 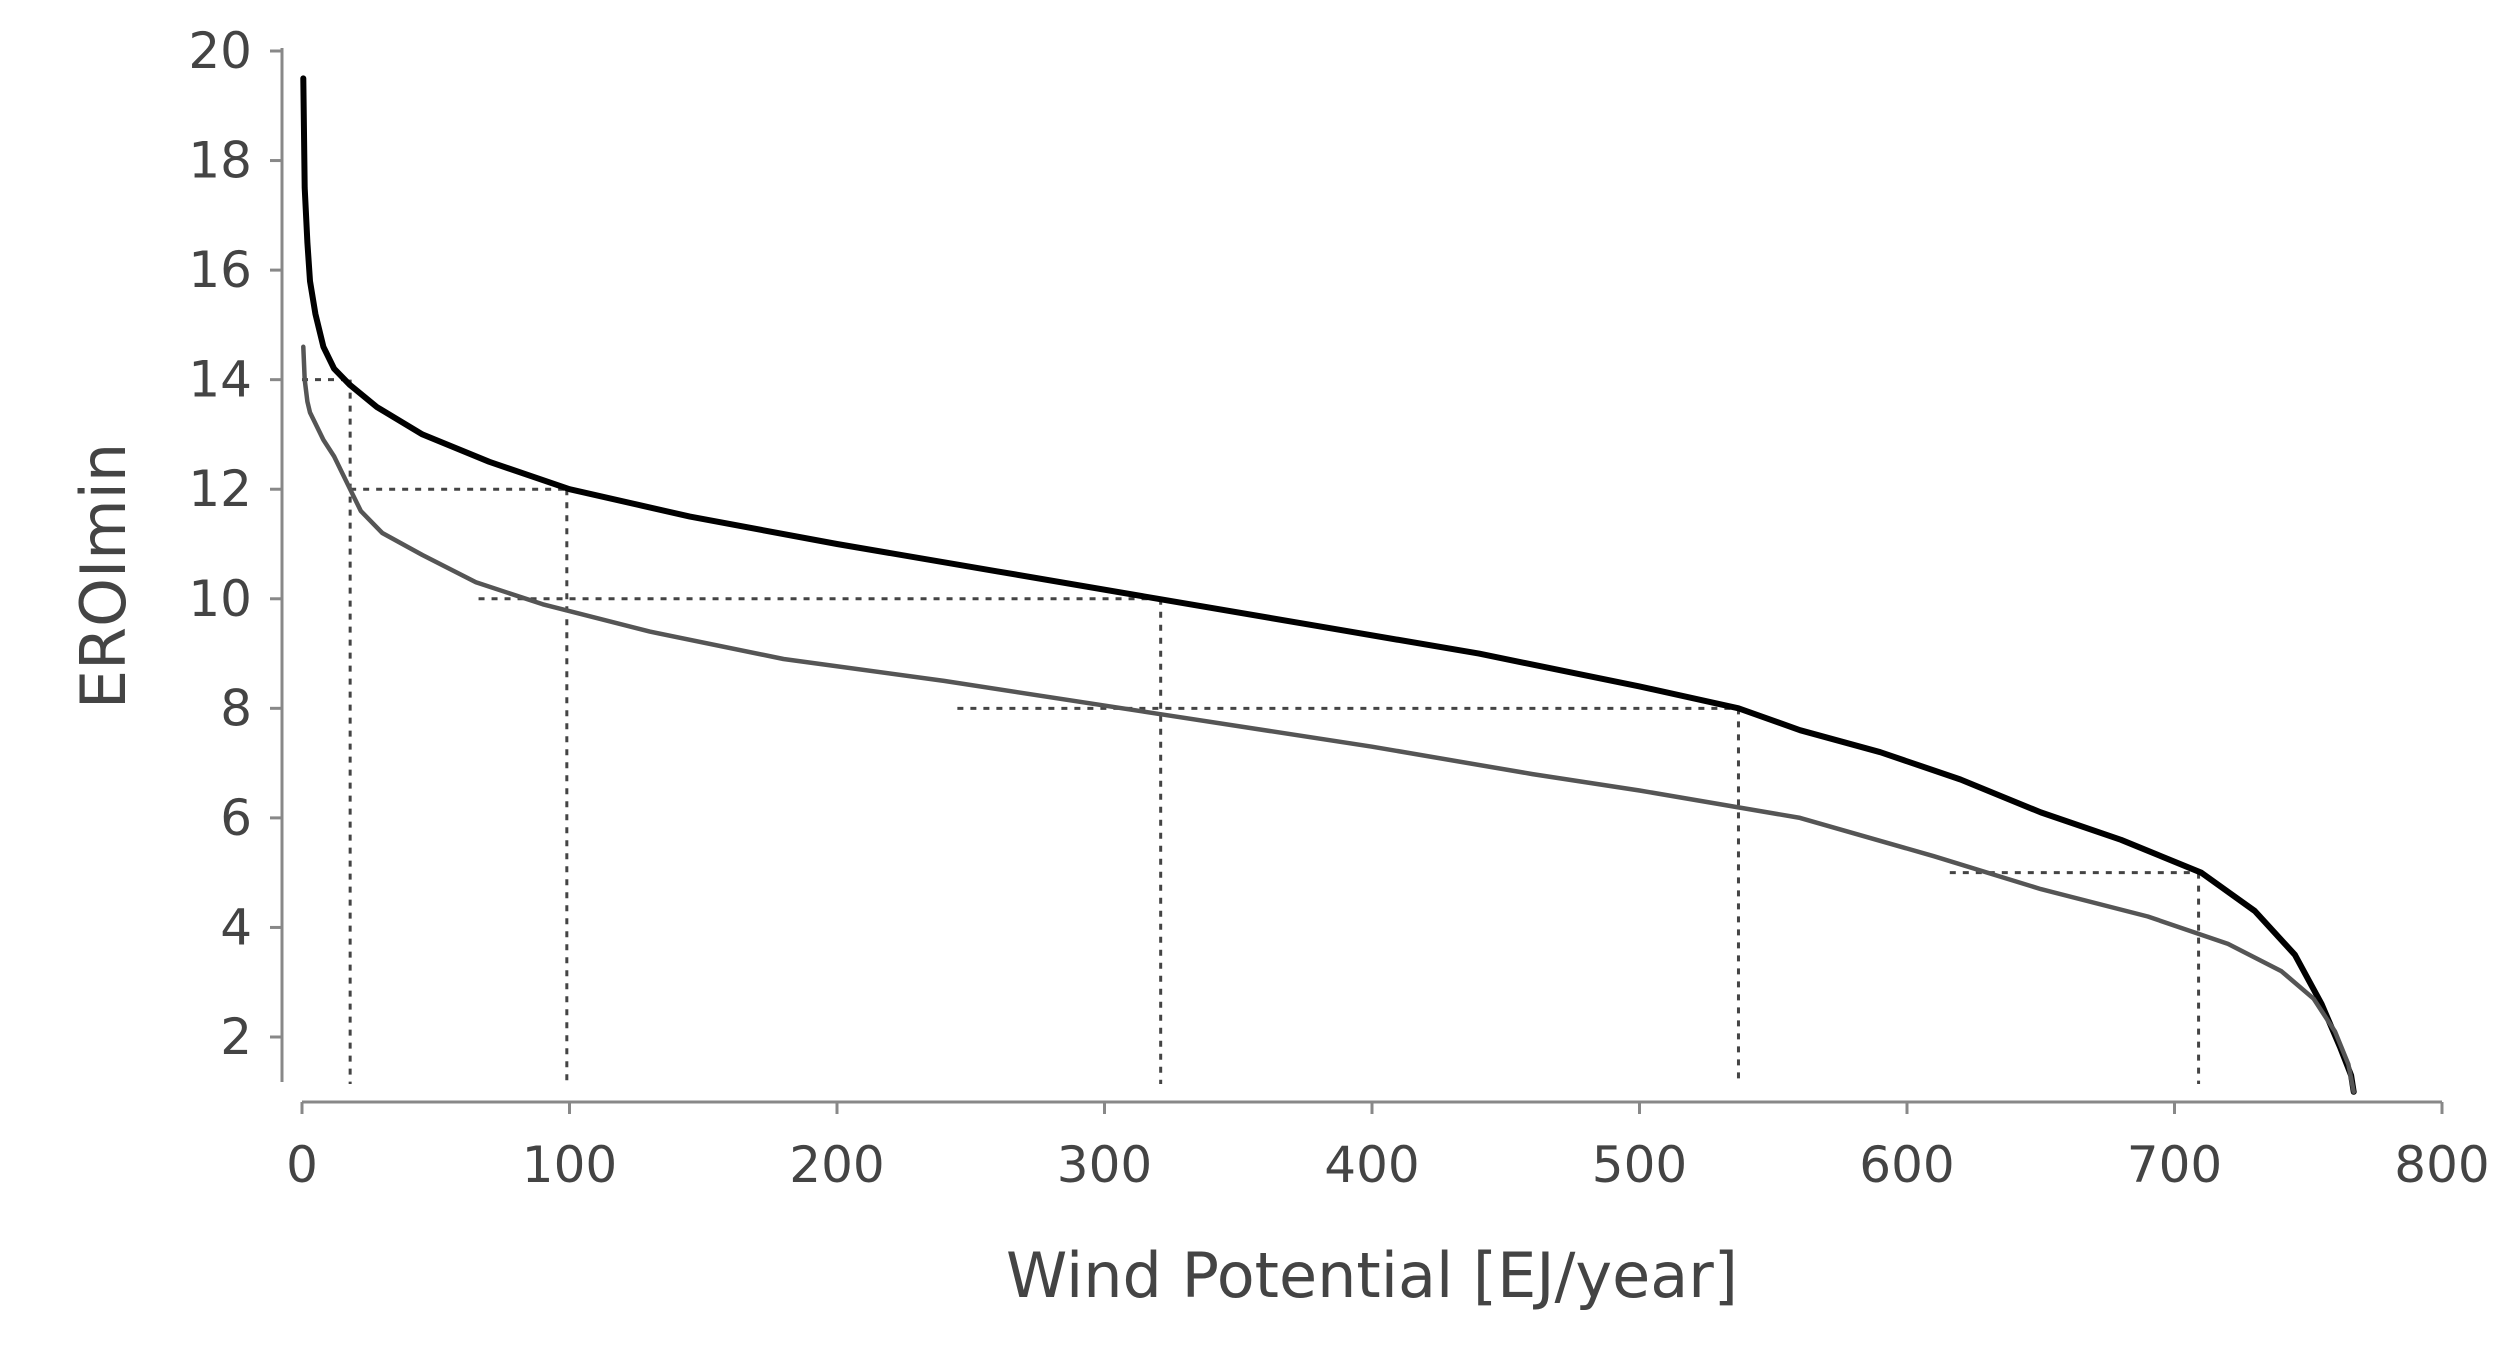 I want to click on y-tick-label: 8, so click(x=236, y=708).